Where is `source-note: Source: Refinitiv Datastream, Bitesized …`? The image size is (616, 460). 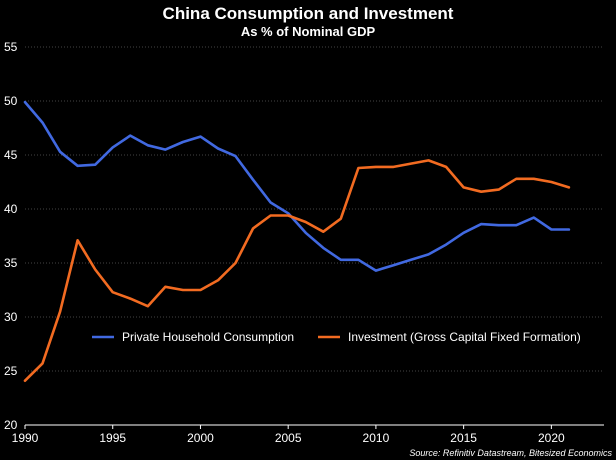
source-note: Source: Refinitiv Datastream, Bitesized … is located at coordinates (510, 453).